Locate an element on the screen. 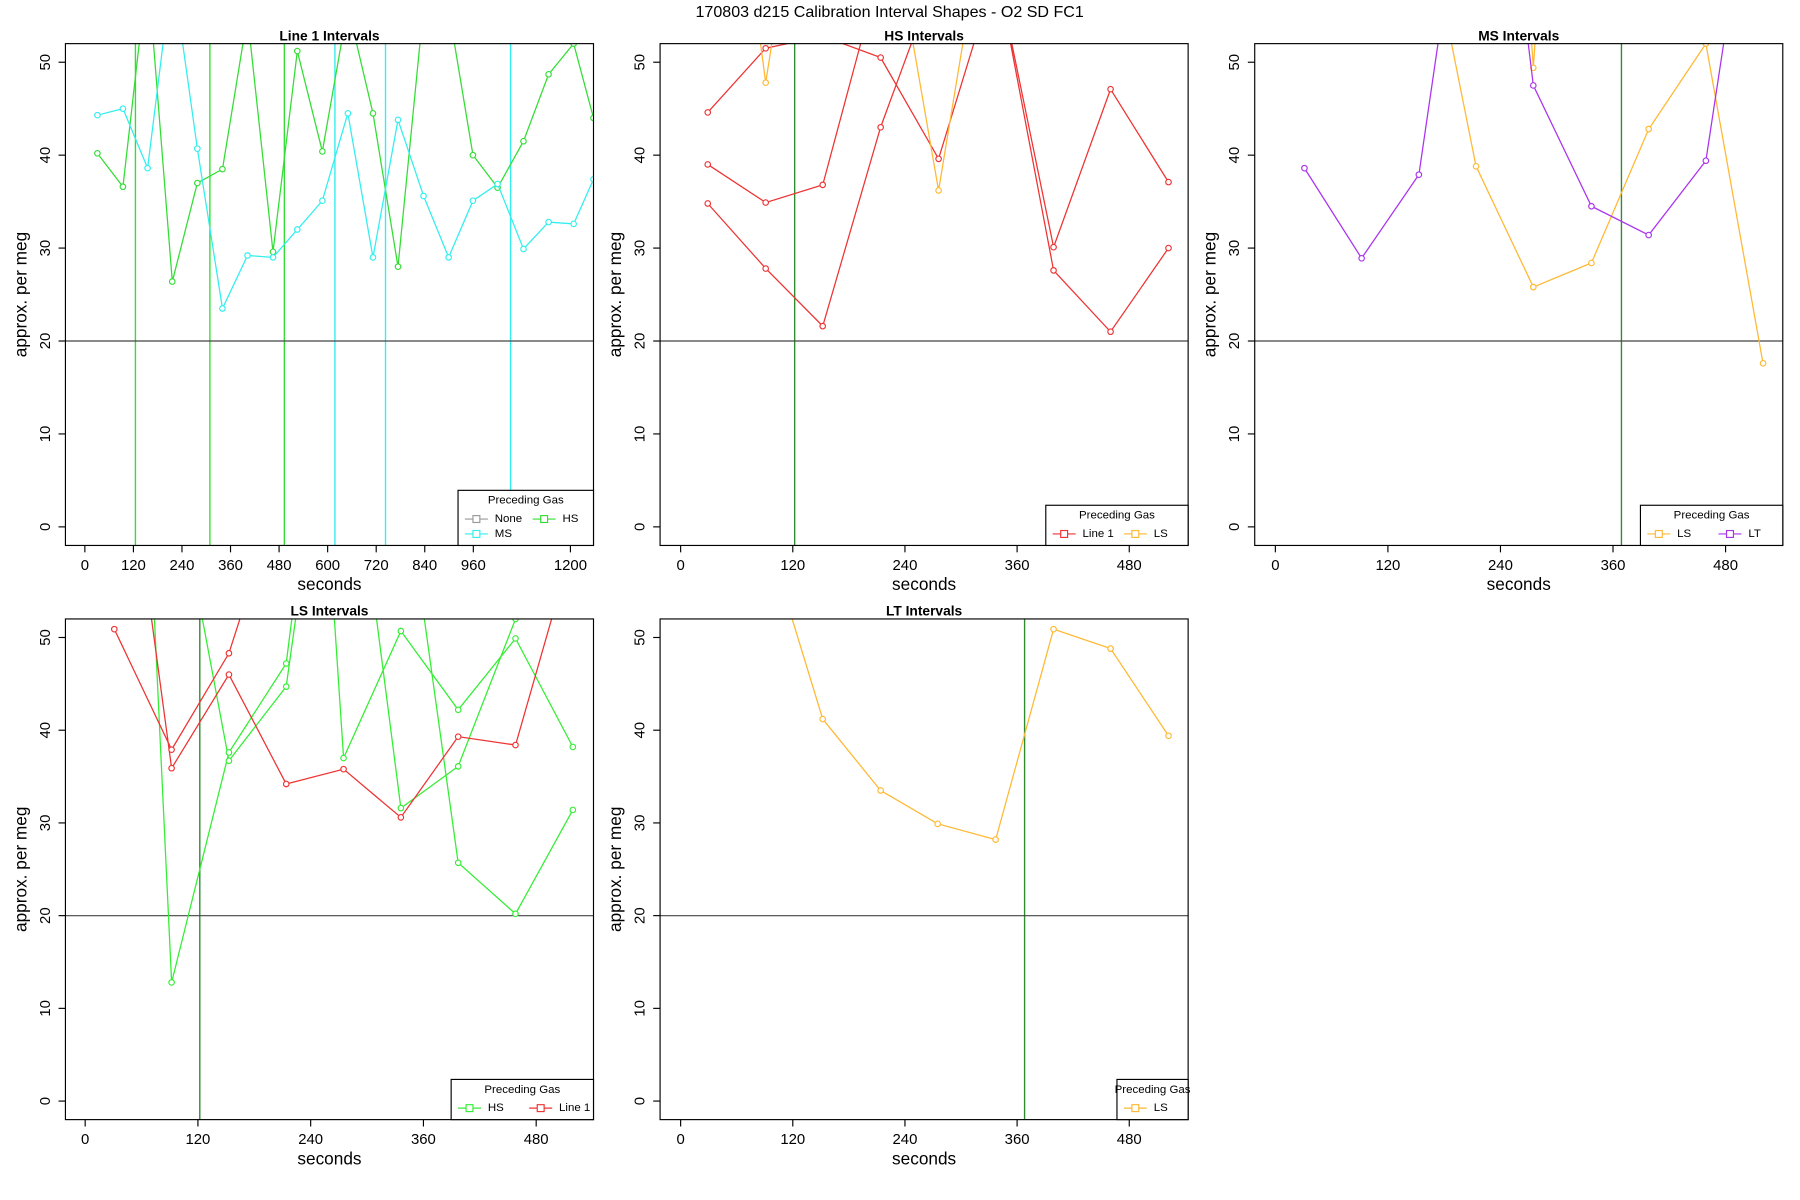  legend-label: Line 1 is located at coordinates (1098, 534).